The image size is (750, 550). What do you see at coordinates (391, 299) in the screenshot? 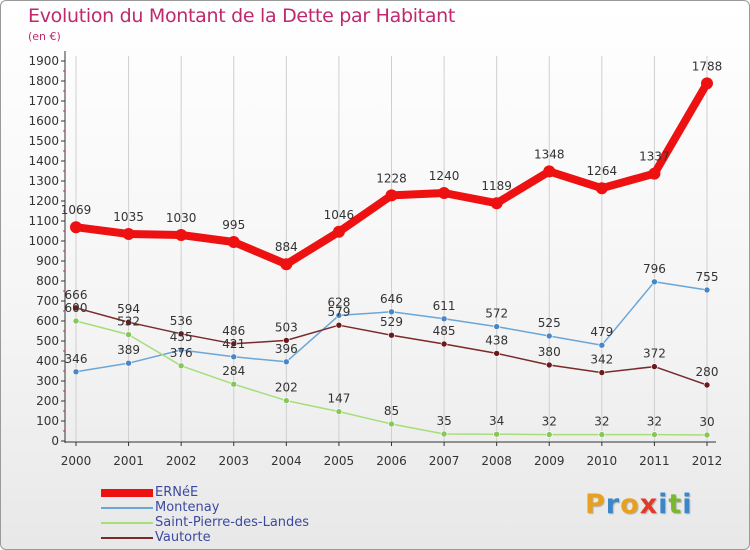
I see `data-label: 646` at bounding box center [391, 299].